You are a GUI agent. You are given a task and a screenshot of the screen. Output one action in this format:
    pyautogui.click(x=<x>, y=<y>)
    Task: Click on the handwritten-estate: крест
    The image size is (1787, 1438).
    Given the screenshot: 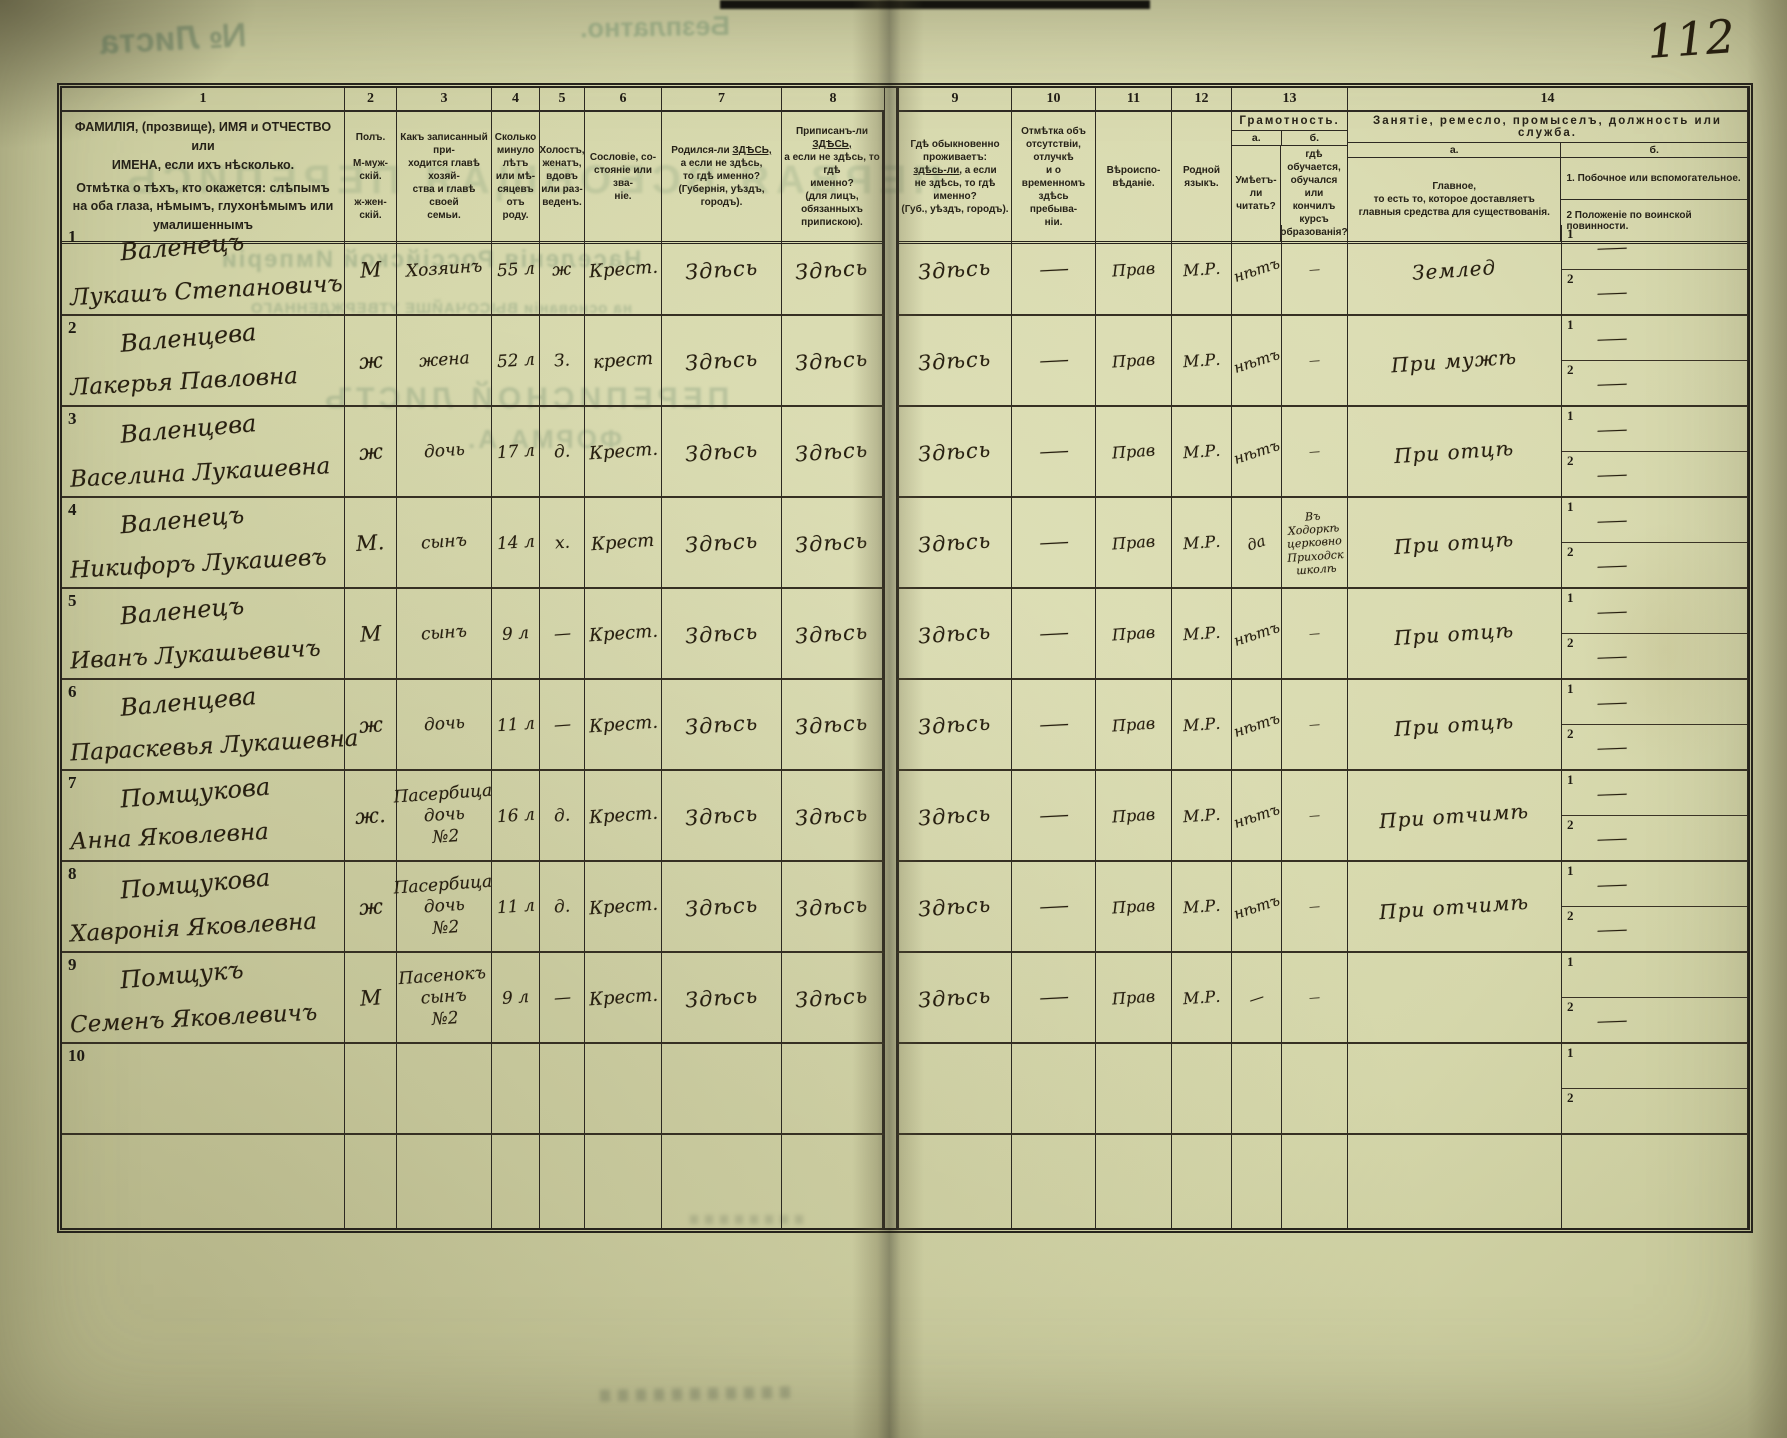 What is the action you would take?
    pyautogui.click(x=623, y=360)
    